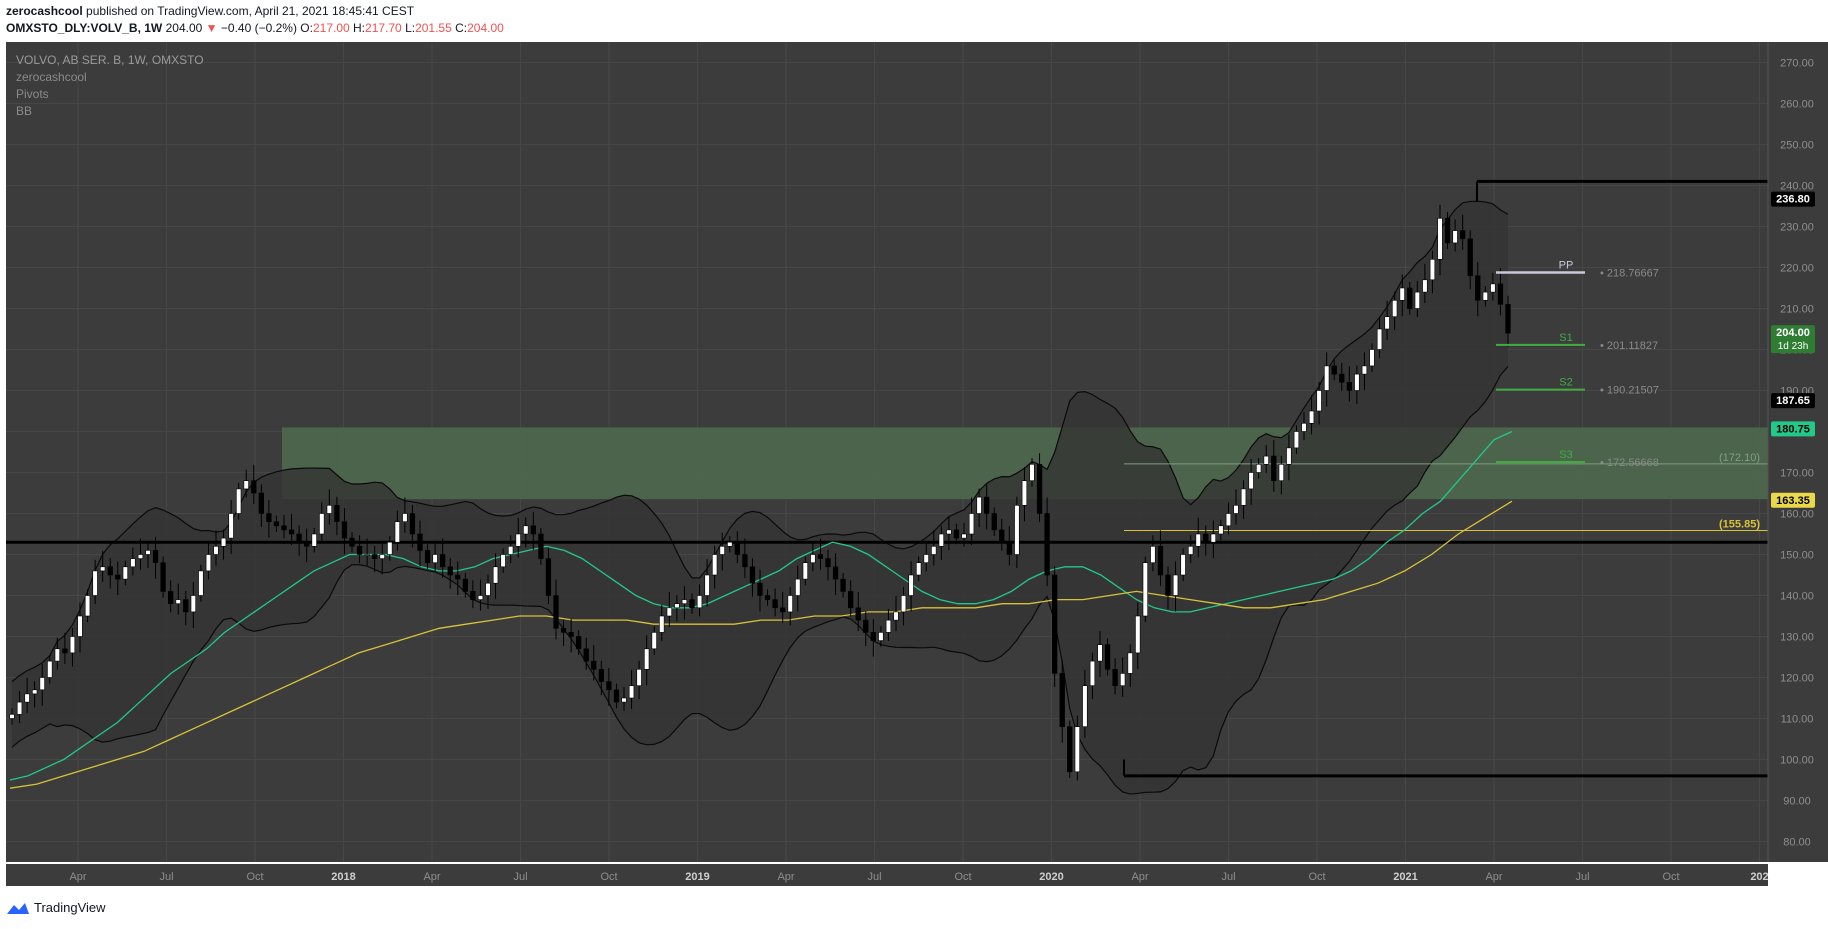 This screenshot has height=929, width=1828. I want to click on change-down-icon: ▼, so click(211, 28).